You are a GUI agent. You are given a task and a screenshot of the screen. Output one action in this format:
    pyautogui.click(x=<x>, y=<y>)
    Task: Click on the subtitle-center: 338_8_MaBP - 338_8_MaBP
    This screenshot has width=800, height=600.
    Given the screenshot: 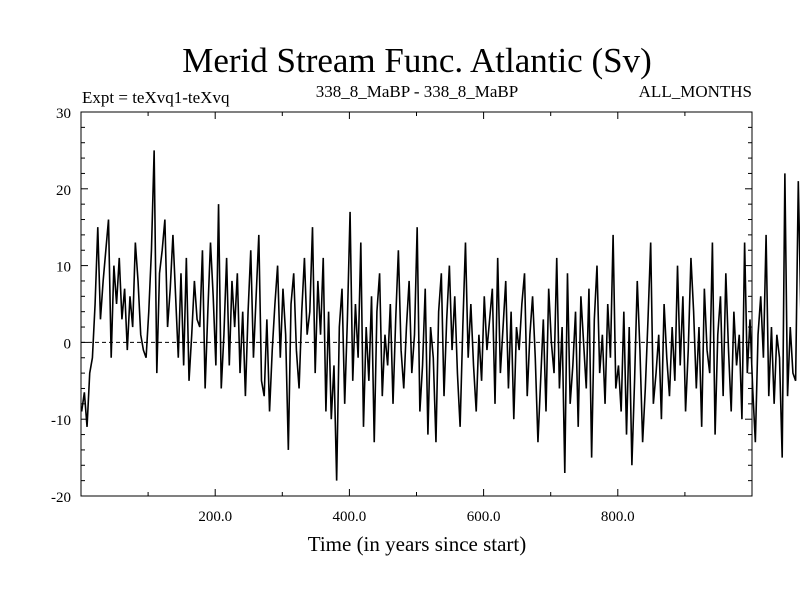 What is the action you would take?
    pyautogui.click(x=417, y=91)
    